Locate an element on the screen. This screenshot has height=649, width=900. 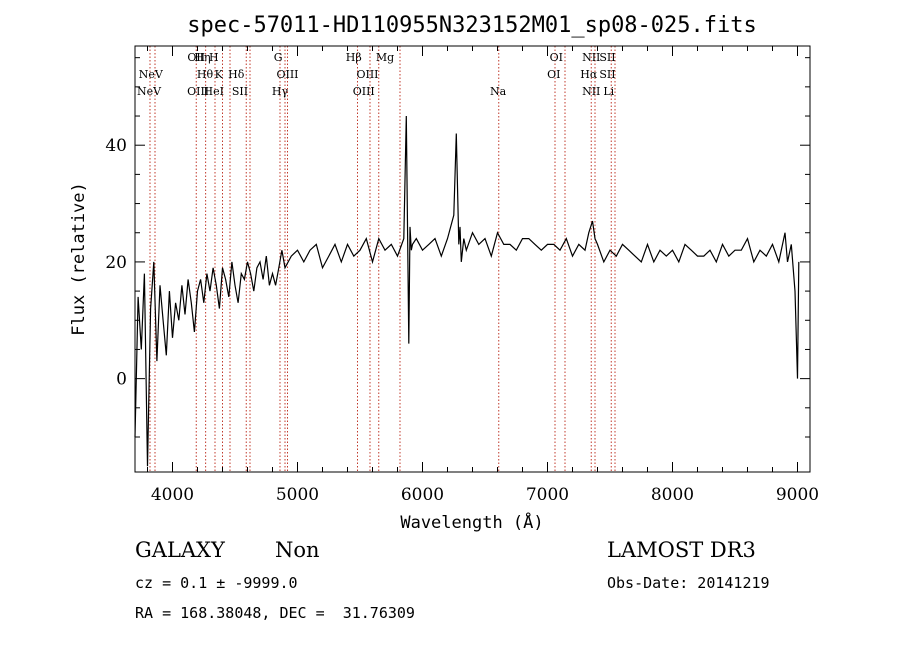
survey-name: LAMOST DR3 is located at coordinates (681, 550).